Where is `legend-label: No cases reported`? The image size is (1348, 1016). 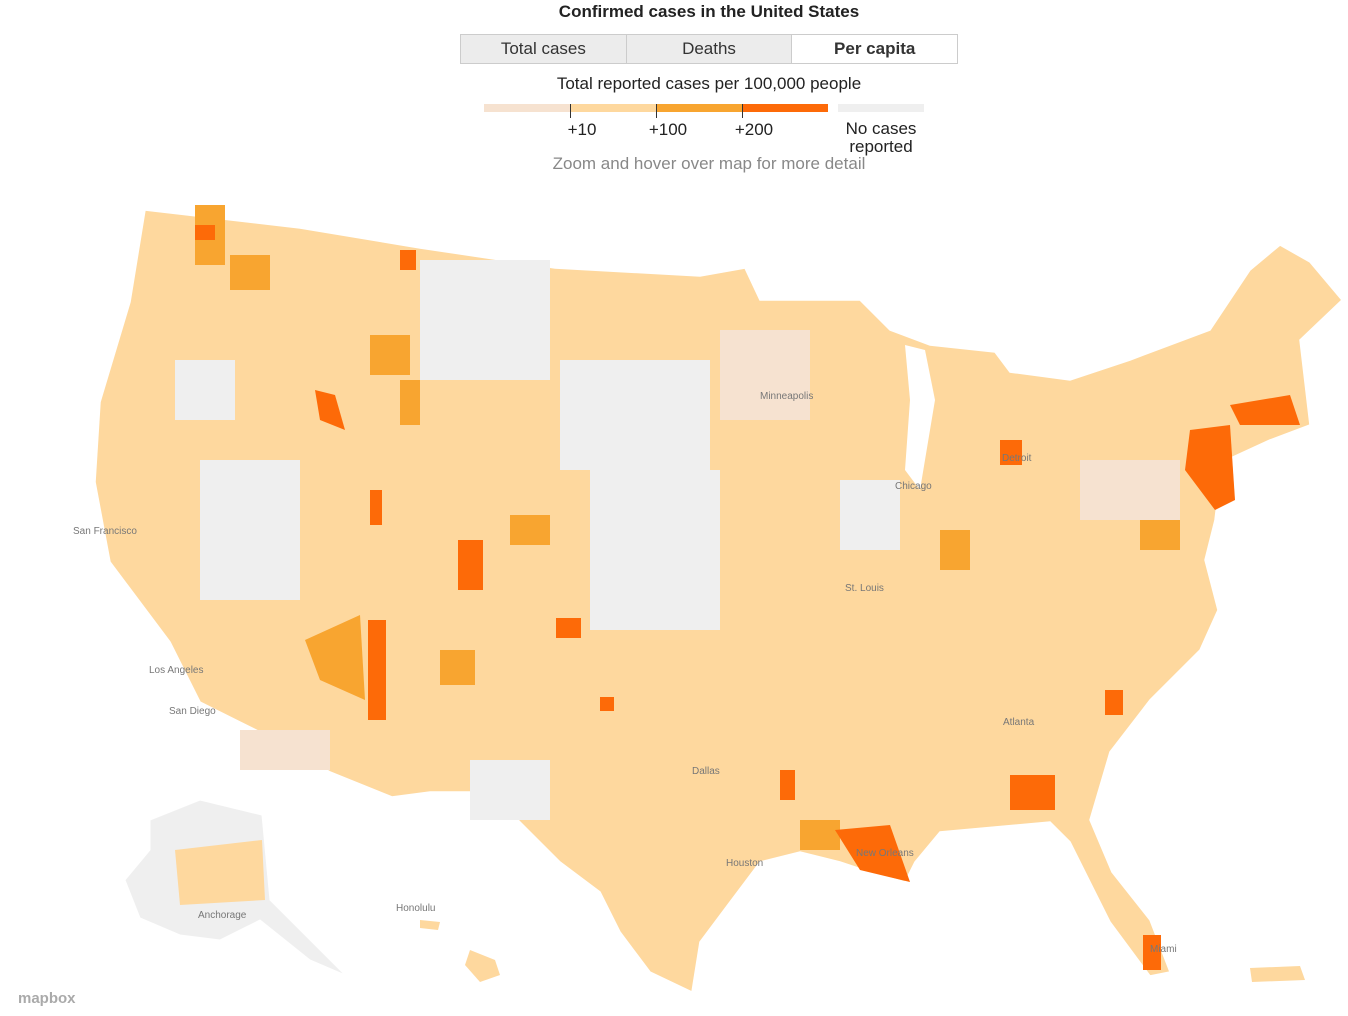
legend-label: No cases reported is located at coordinates (881, 137).